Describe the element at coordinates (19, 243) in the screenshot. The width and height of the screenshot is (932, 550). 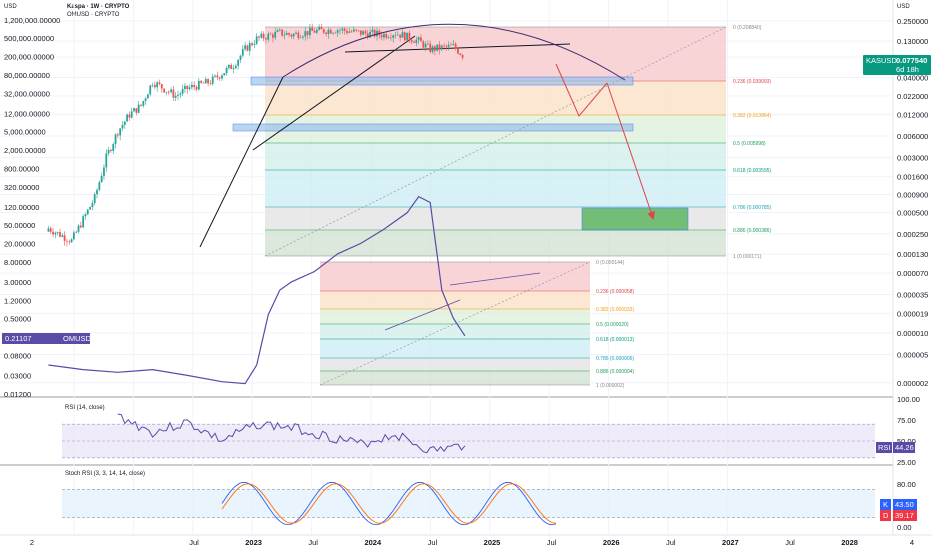
I see `left-axis-tick: 20.00000` at that location.